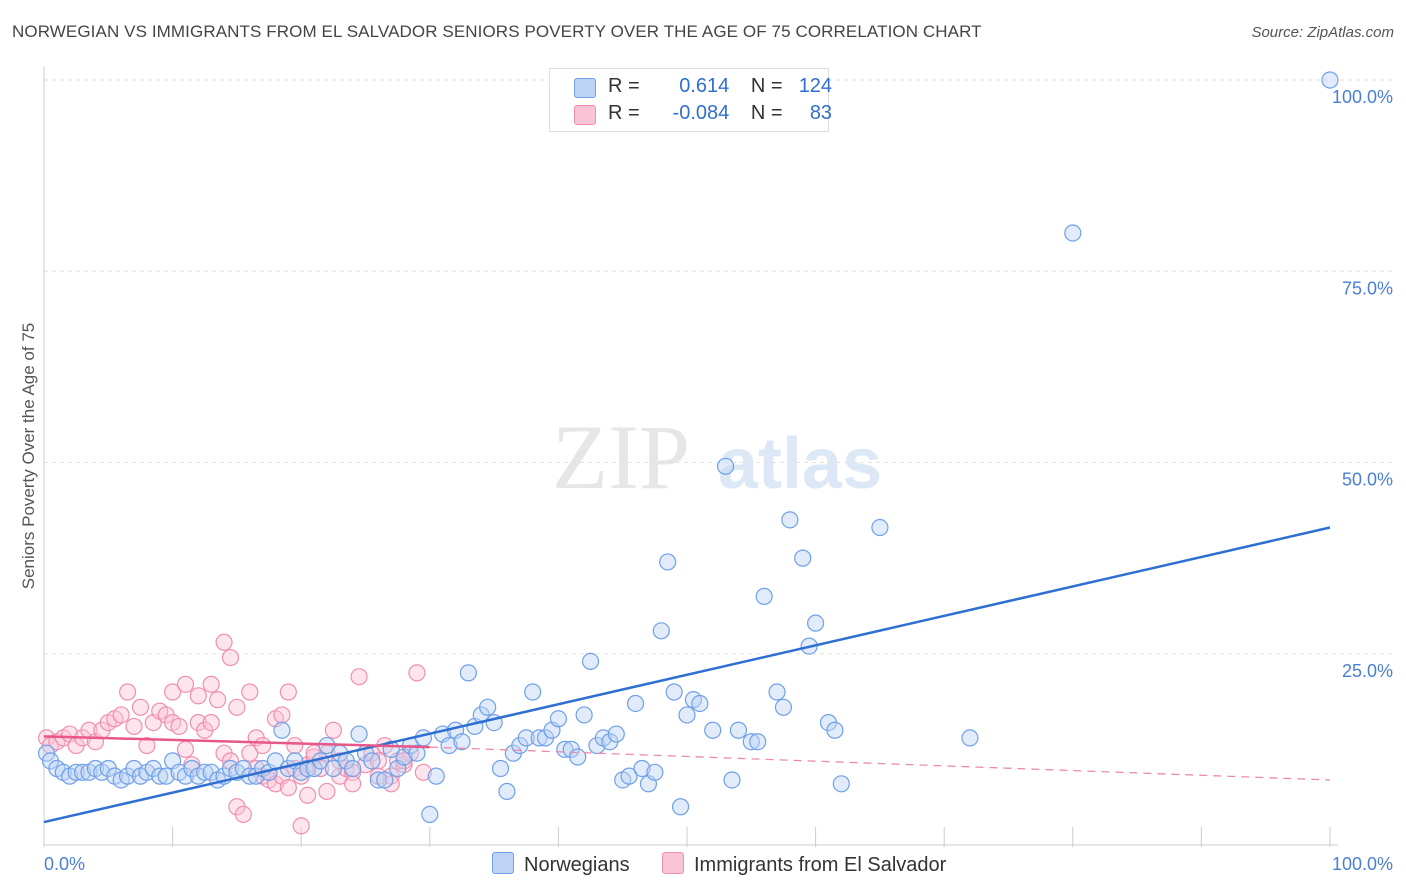 The image size is (1406, 892). What do you see at coordinates (1362, 97) in the screenshot?
I see `y-tick-label: 100.0%` at bounding box center [1362, 97].